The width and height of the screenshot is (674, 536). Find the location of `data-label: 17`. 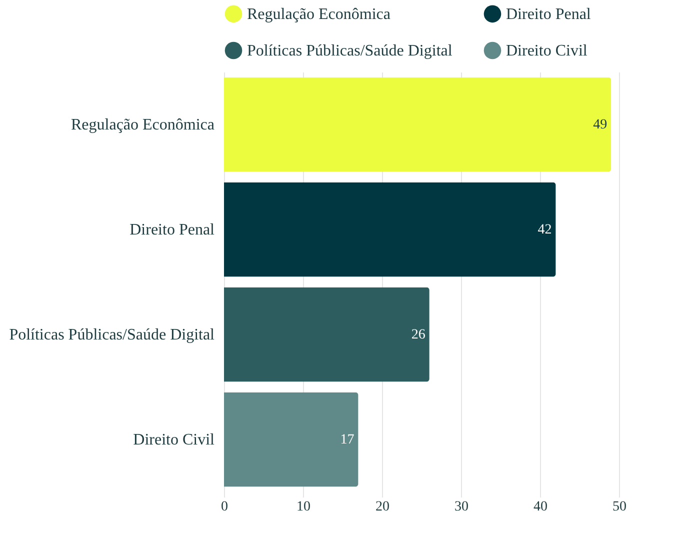

data-label: 17 is located at coordinates (347, 440).